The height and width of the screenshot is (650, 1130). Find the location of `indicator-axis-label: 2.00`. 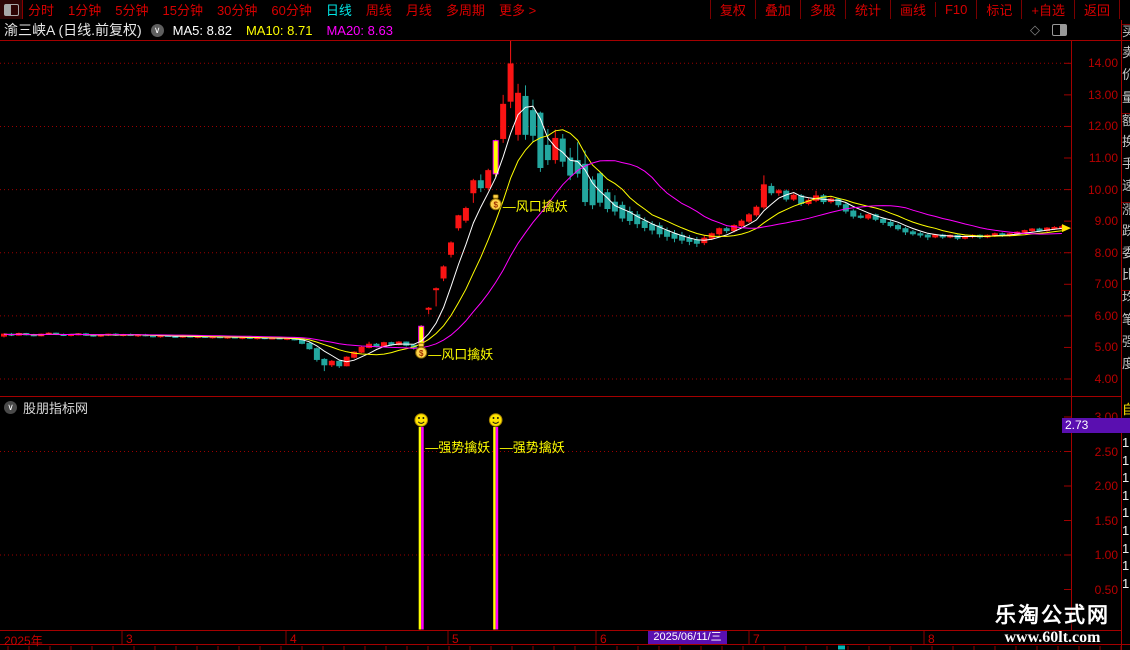

indicator-axis-label: 2.00 is located at coordinates (1106, 486).